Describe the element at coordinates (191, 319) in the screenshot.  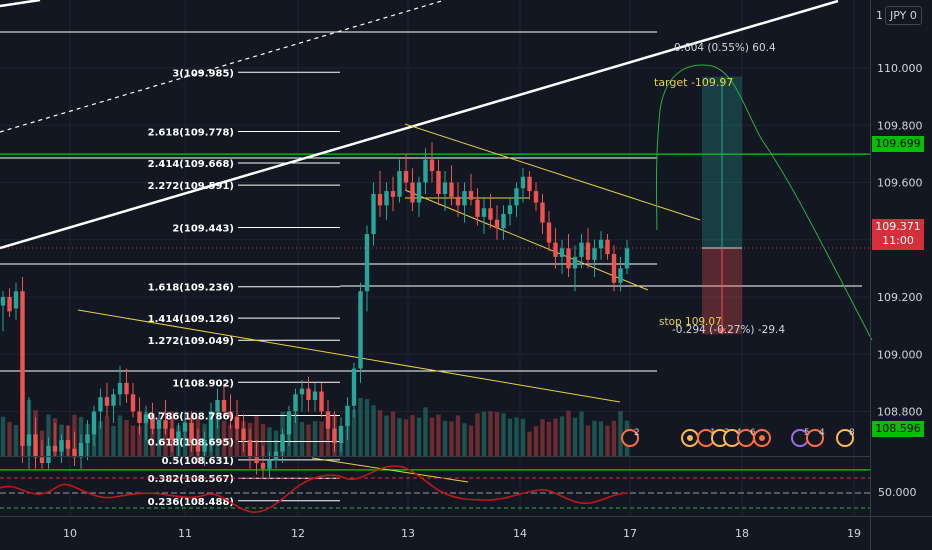
I see `fib-label-upper: 1.414(109.126)` at that location.